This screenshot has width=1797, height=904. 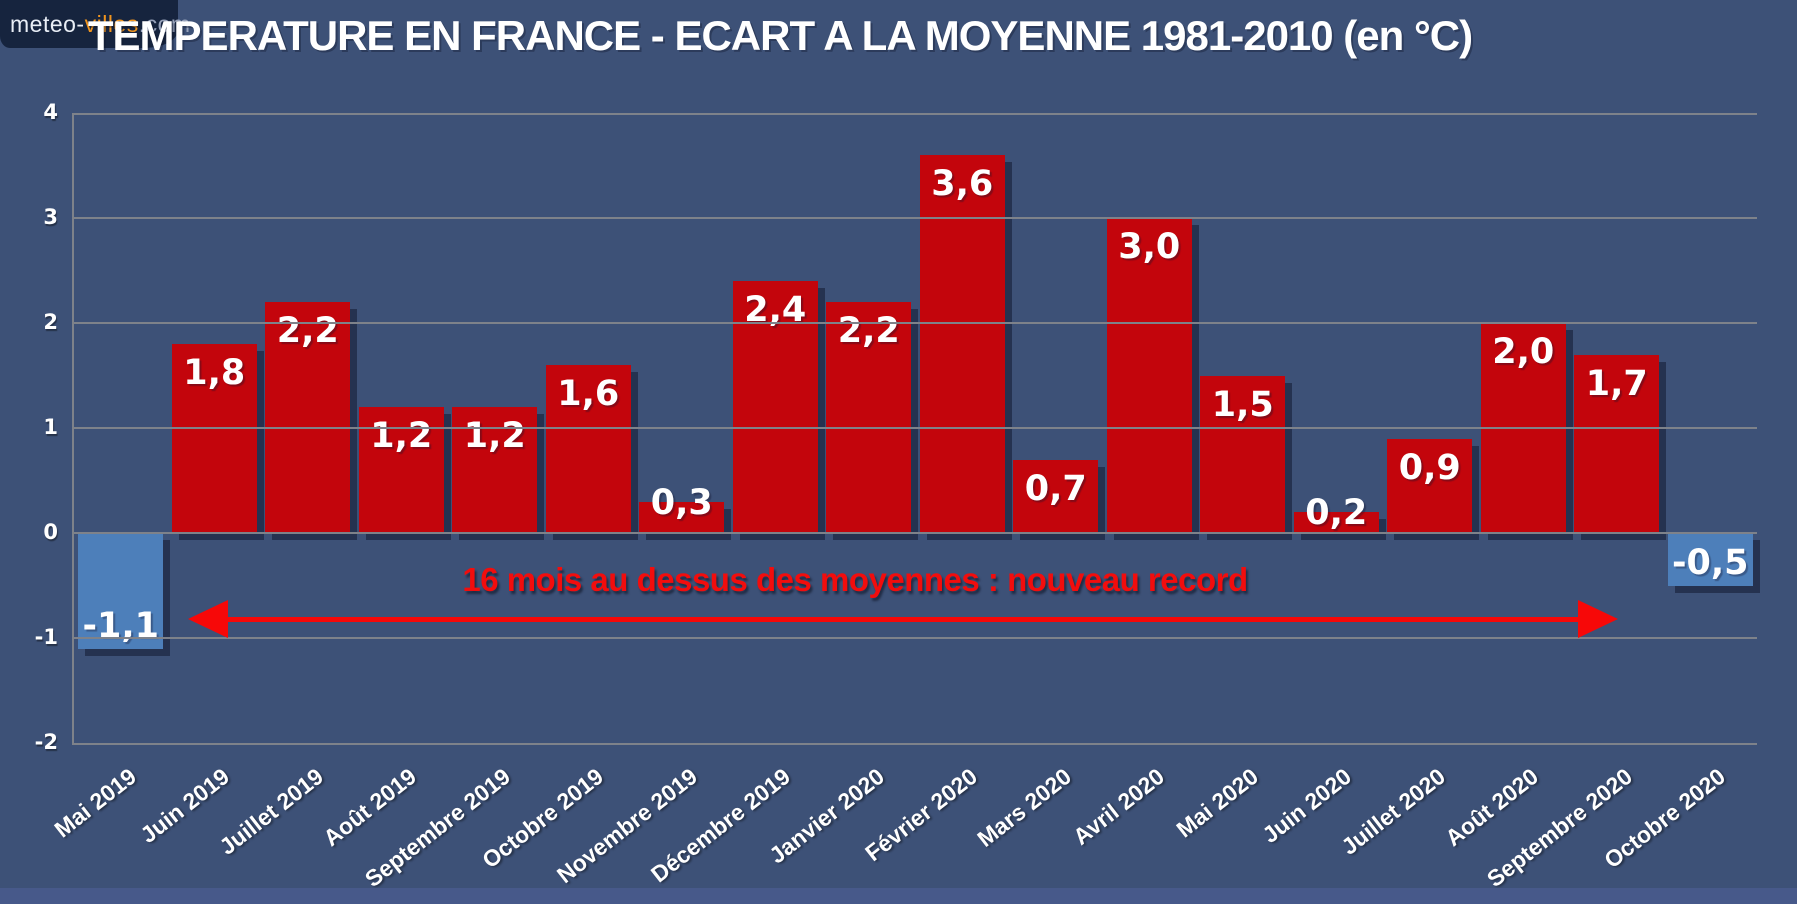 I want to click on bar-slot: 2,2 Janvier 2020, so click(x=840, y=491).